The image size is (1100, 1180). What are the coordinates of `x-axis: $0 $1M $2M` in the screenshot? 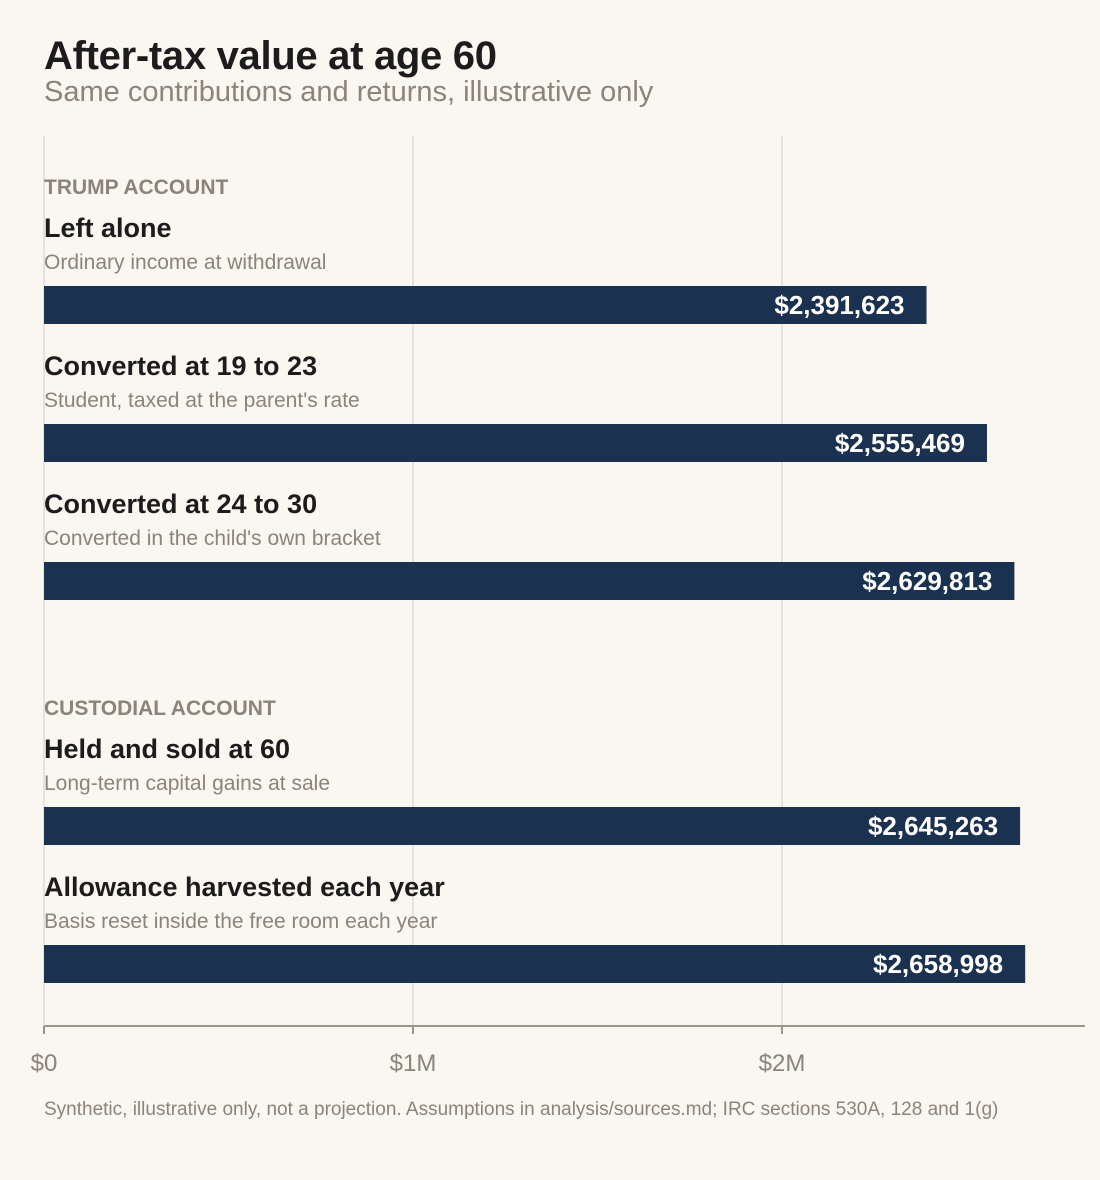 It's located at (558, 1051).